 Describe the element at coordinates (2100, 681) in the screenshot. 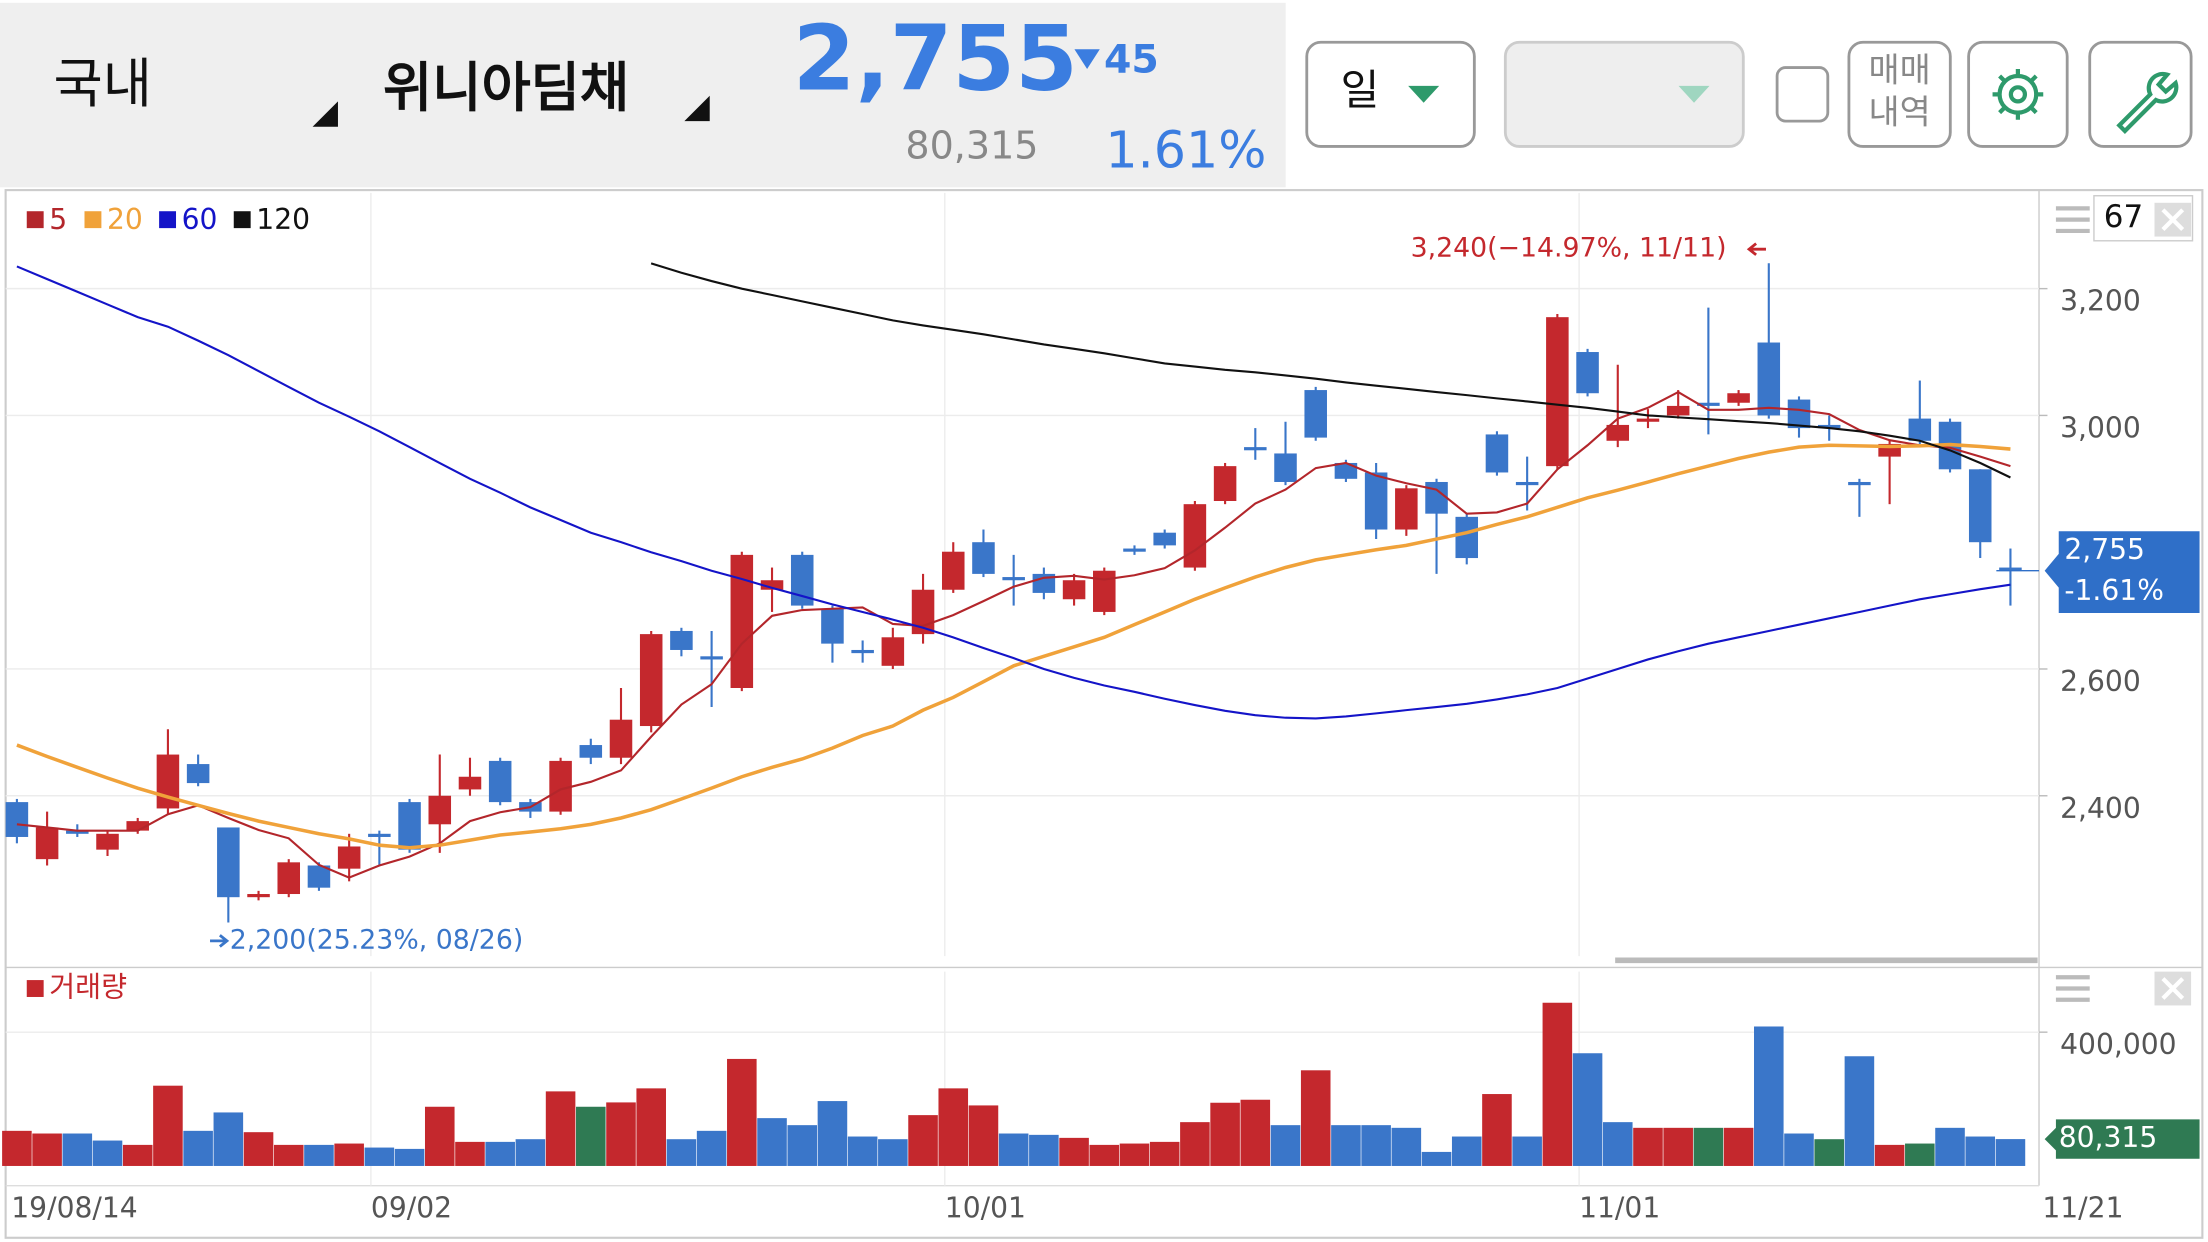

I see `y-tick-label: 2,600` at that location.